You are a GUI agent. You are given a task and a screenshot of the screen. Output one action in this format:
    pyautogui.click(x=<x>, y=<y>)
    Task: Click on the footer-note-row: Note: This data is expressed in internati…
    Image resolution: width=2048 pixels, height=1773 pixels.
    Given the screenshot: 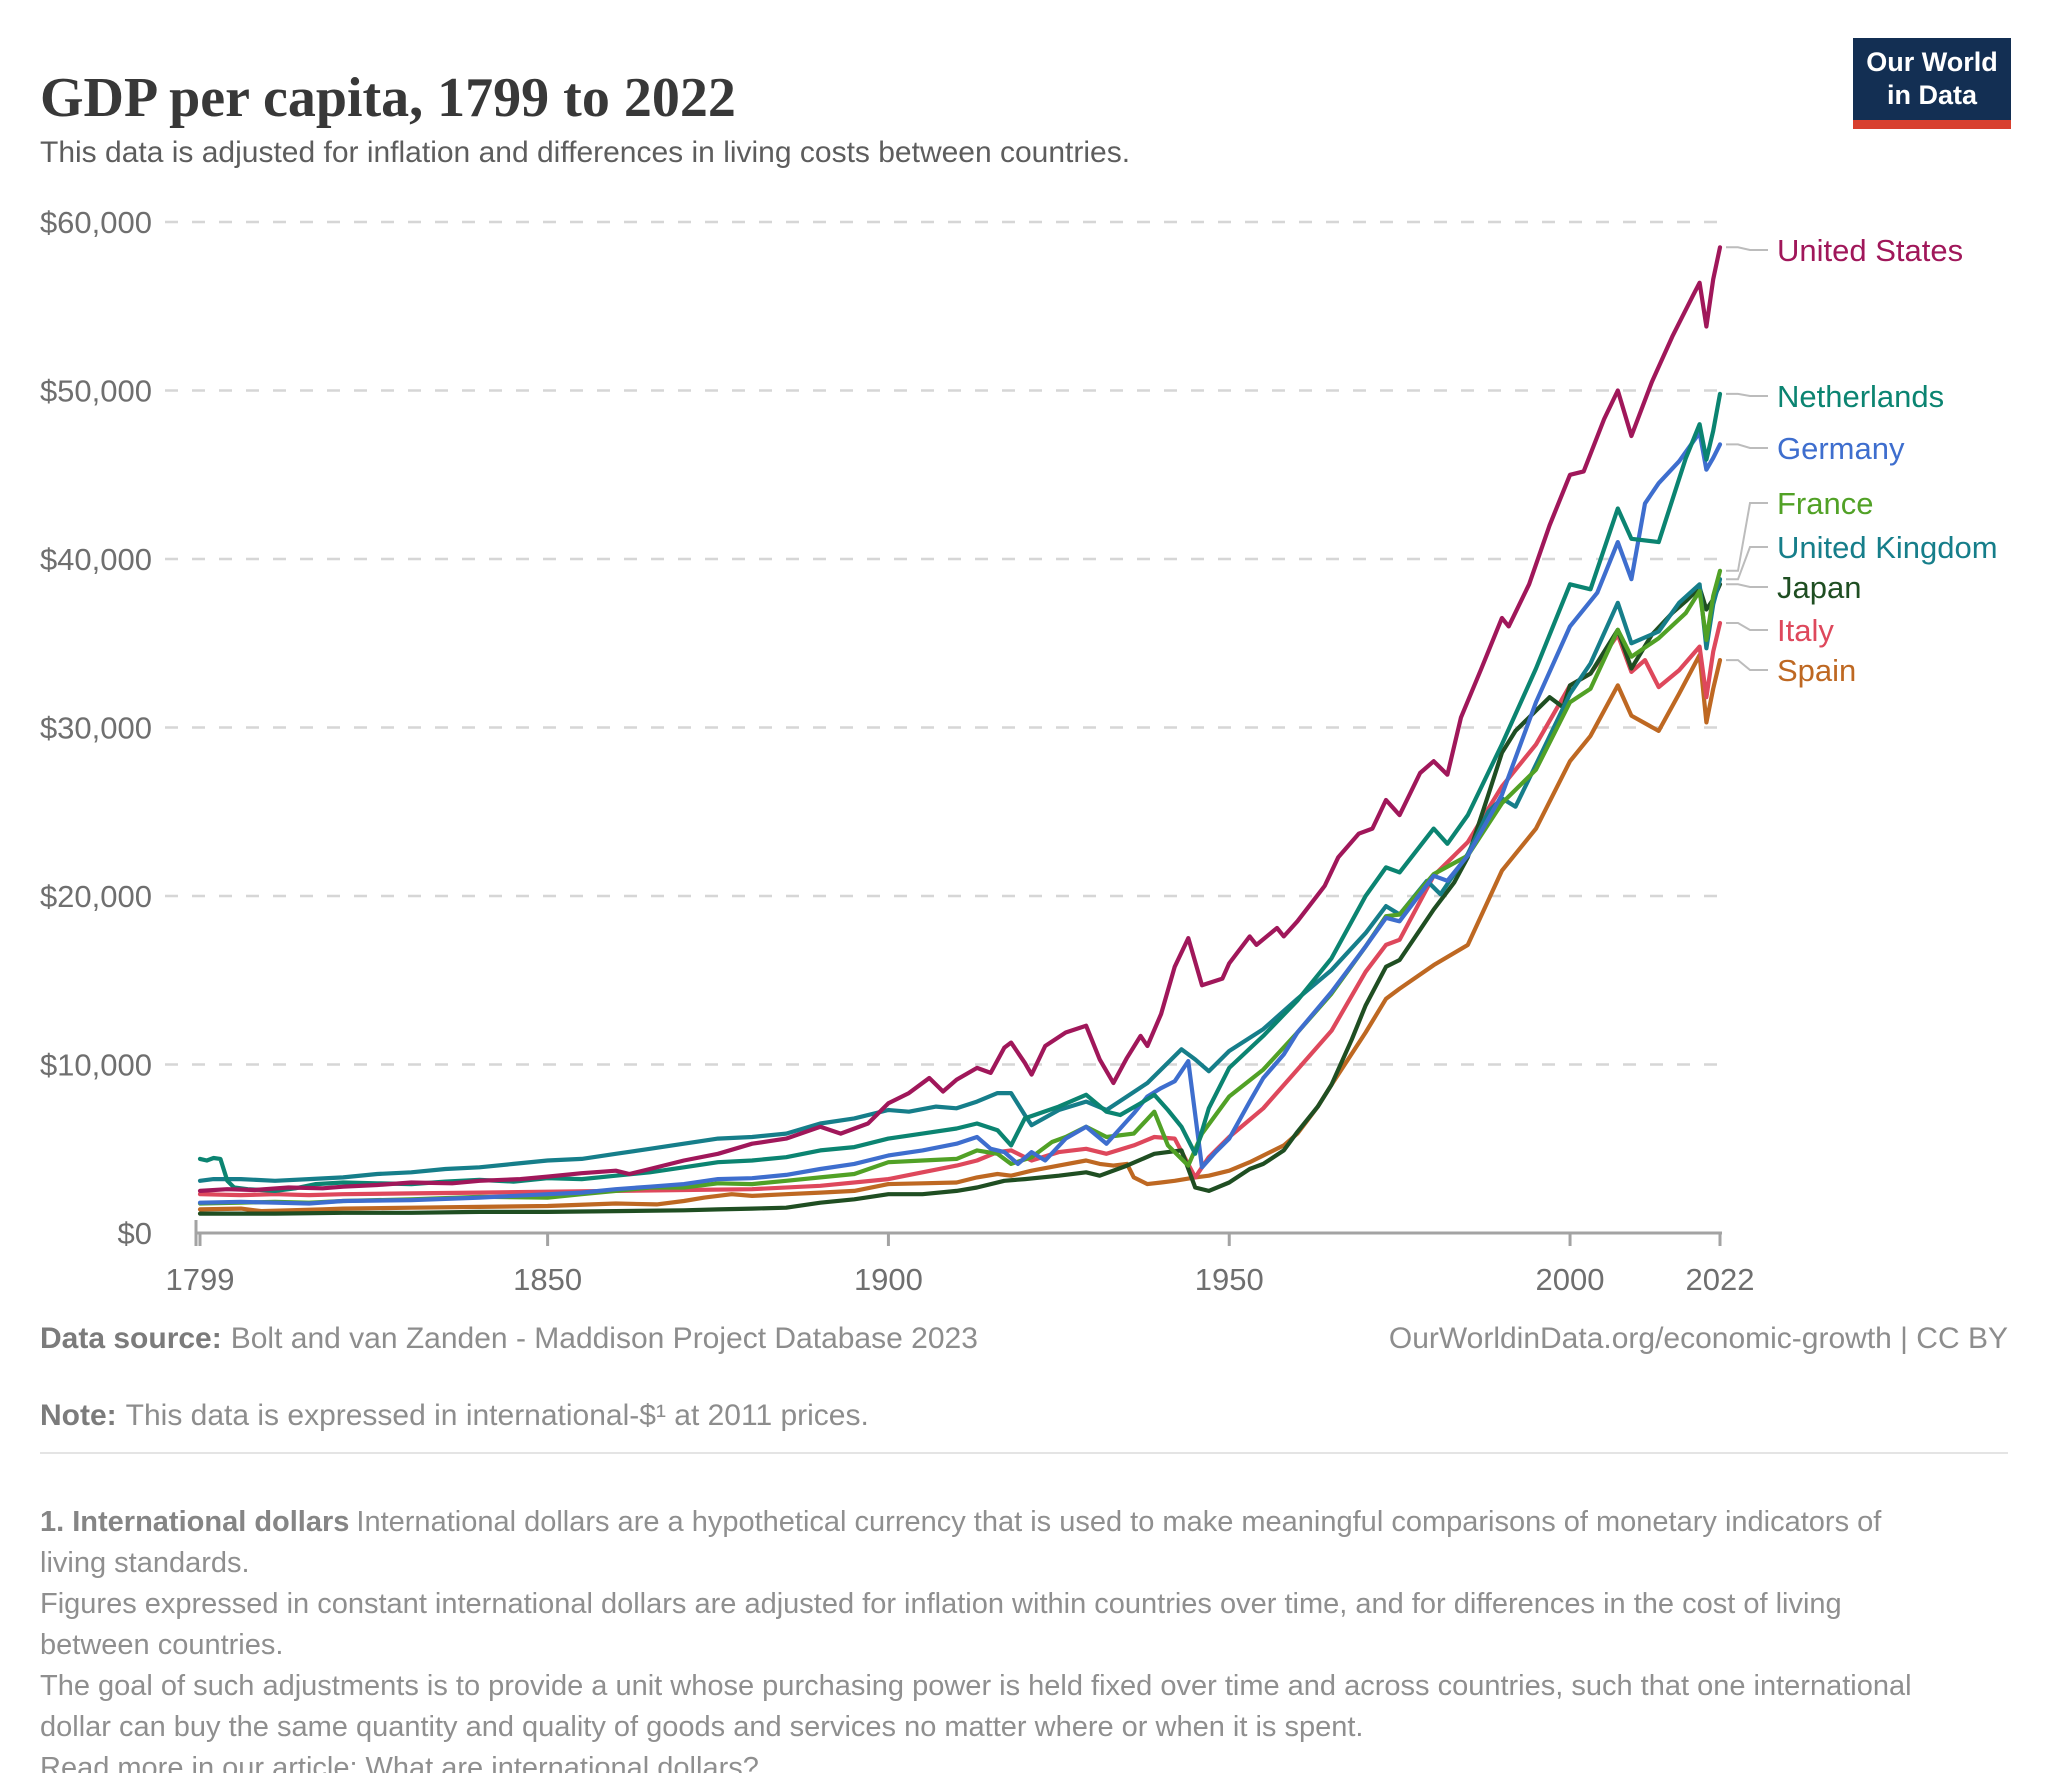 What is the action you would take?
    pyautogui.click(x=454, y=1416)
    